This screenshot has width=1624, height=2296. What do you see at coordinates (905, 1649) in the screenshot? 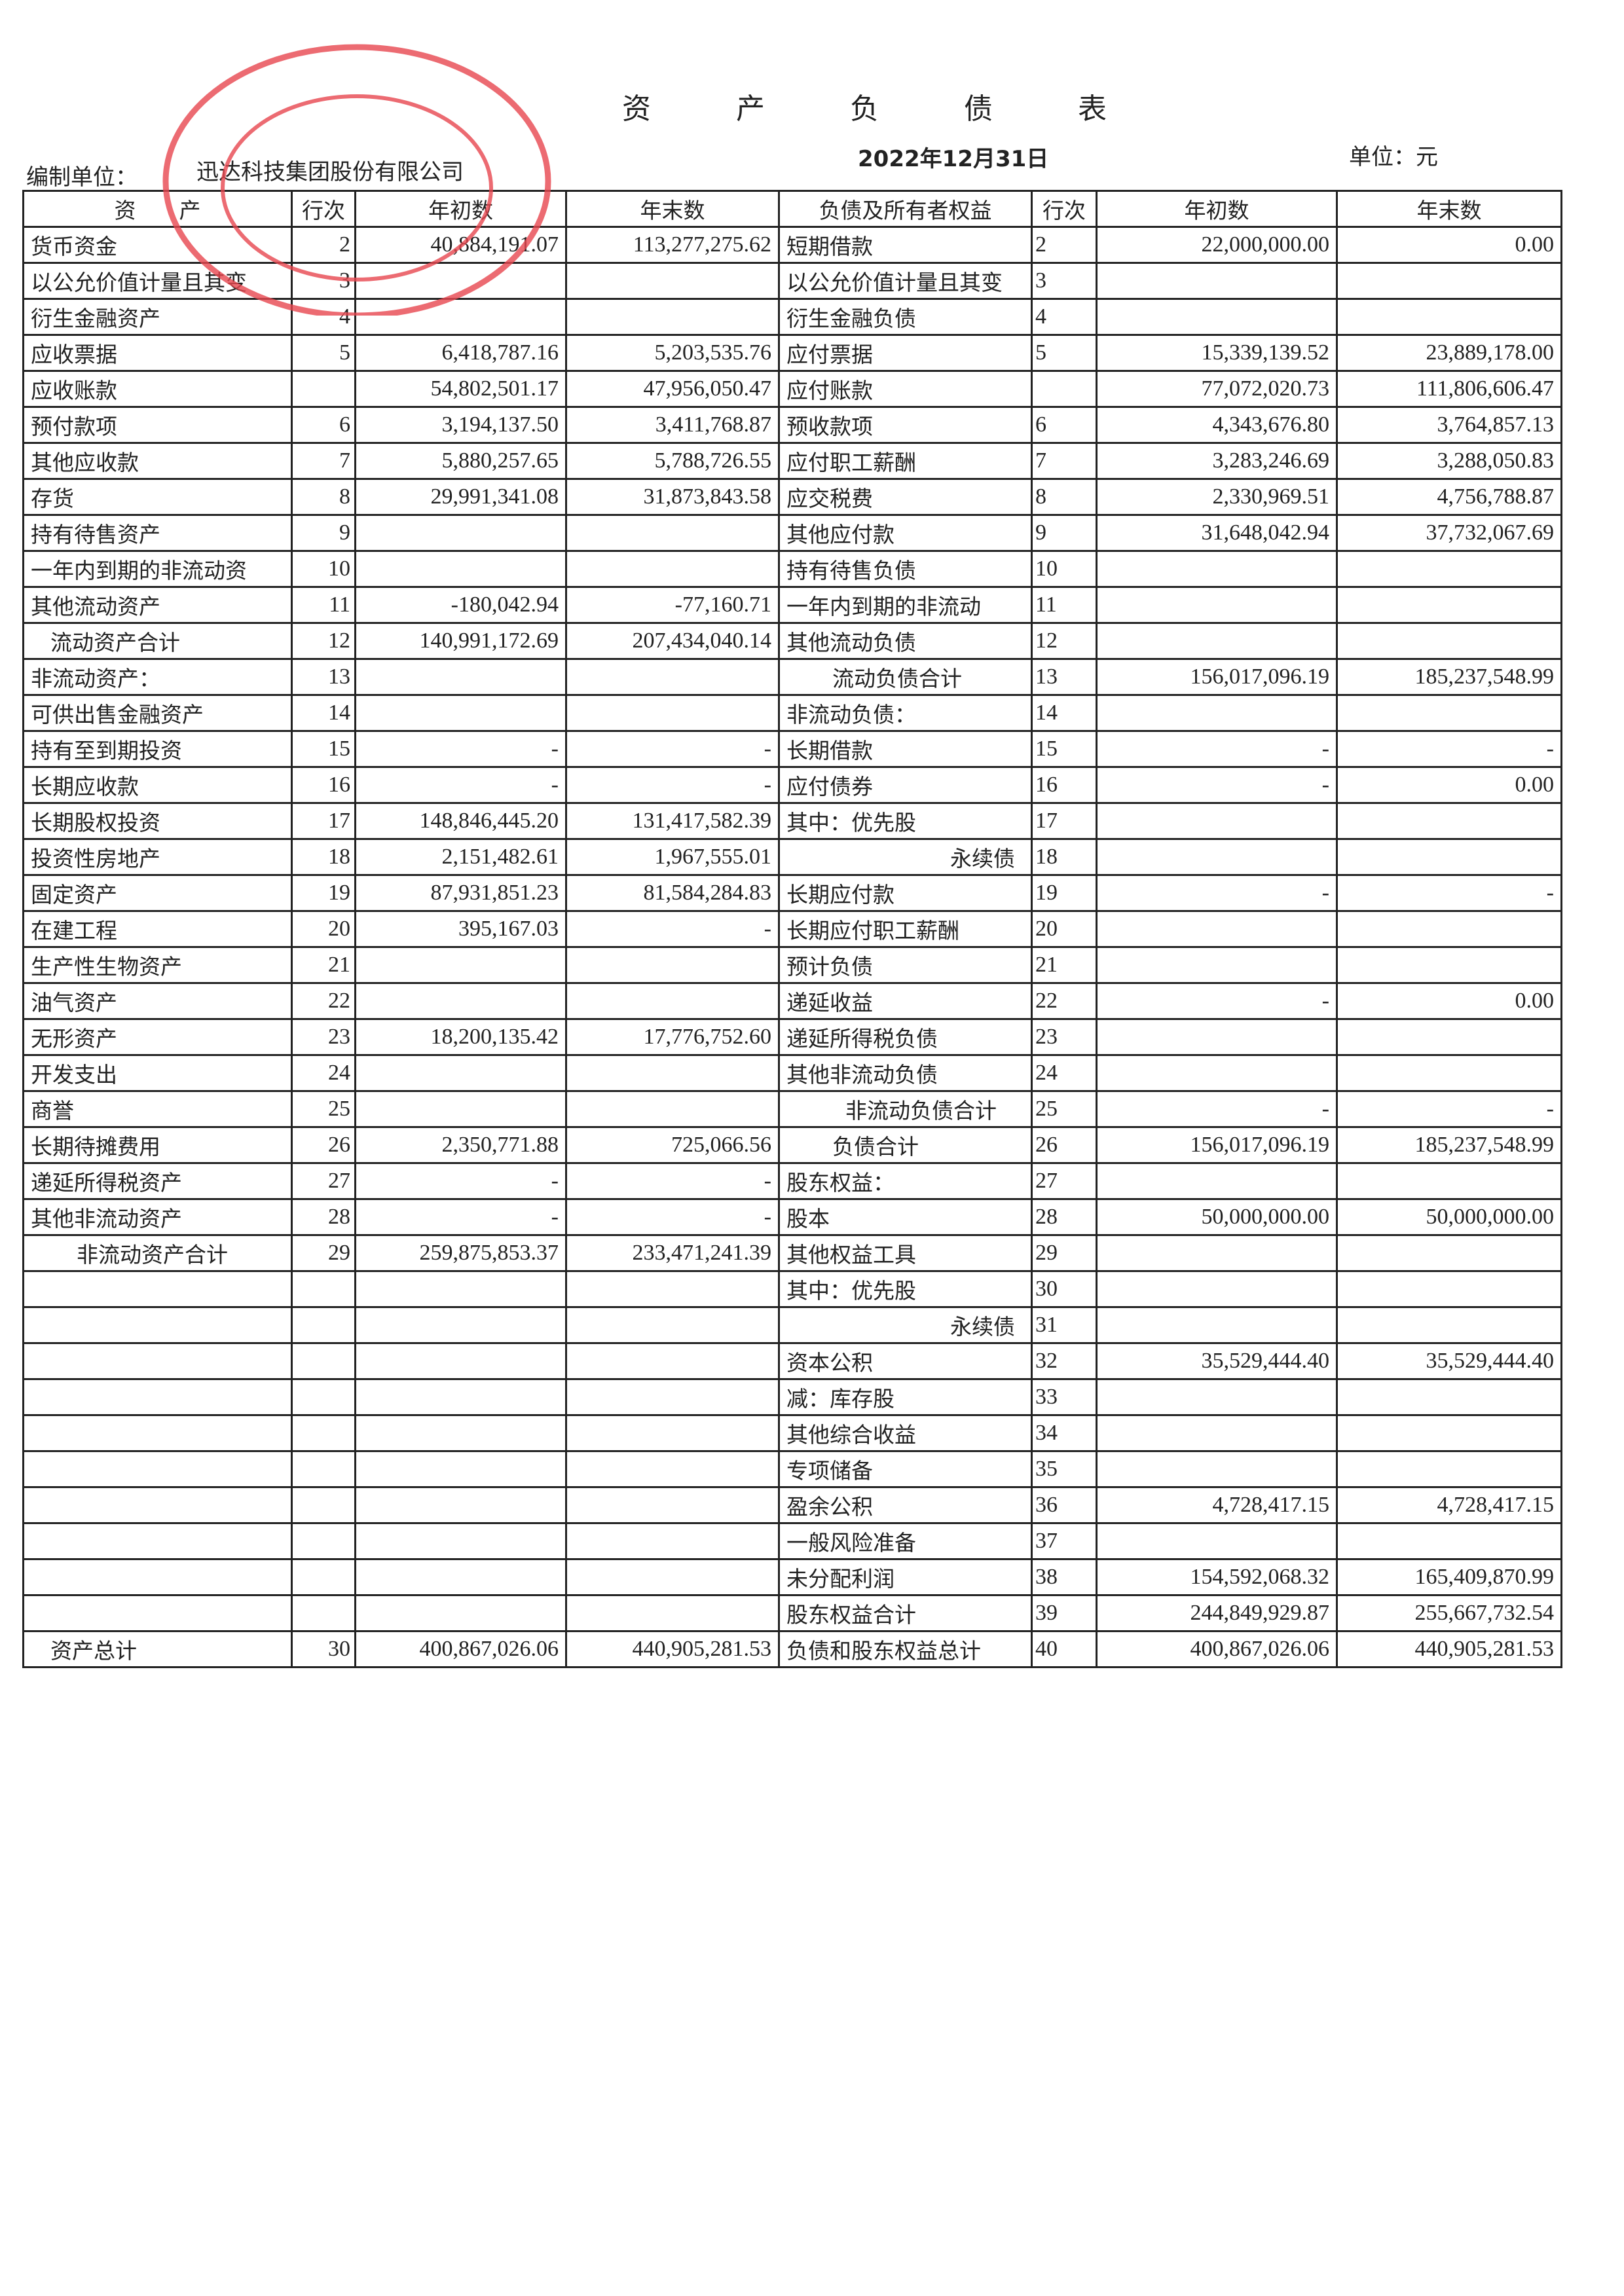
I see `cell-liability-name: 负债和股东权益总计` at bounding box center [905, 1649].